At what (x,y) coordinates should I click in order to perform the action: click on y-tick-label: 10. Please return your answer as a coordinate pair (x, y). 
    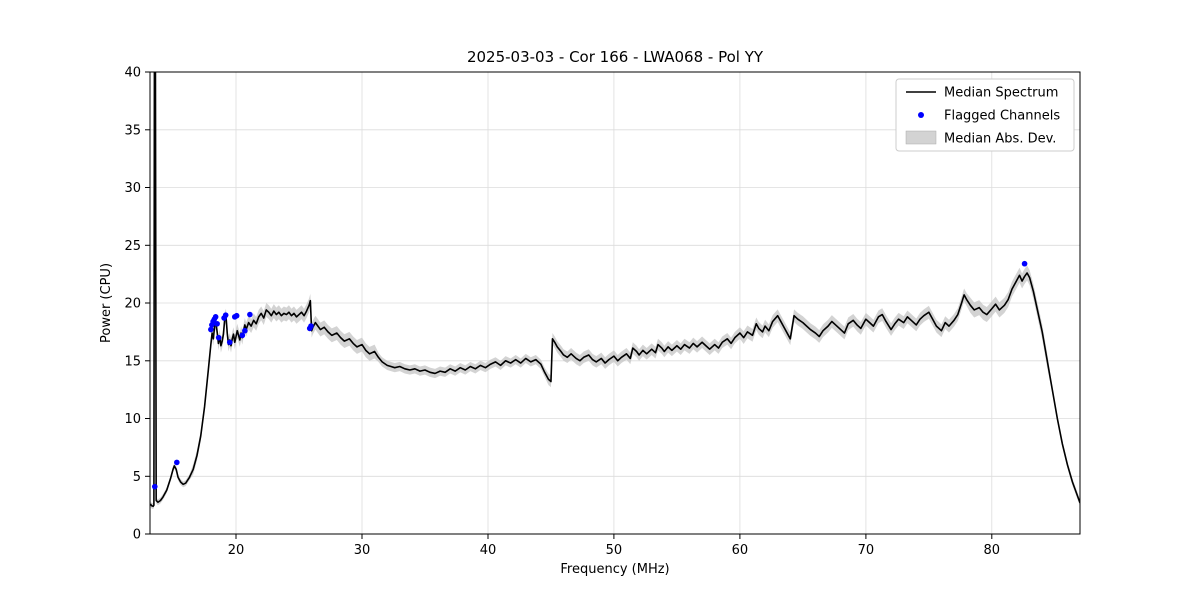
    Looking at the image, I should click on (132, 419).